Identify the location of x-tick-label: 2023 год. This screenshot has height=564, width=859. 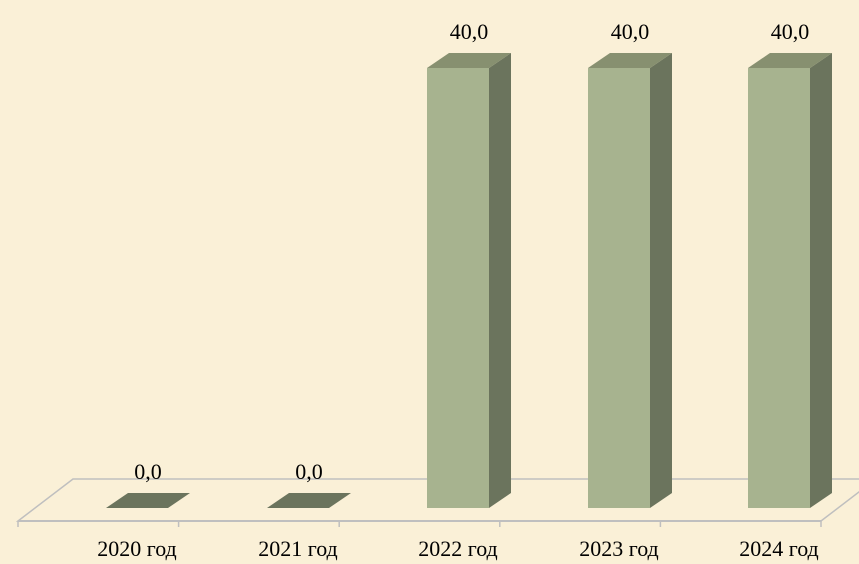
(619, 548).